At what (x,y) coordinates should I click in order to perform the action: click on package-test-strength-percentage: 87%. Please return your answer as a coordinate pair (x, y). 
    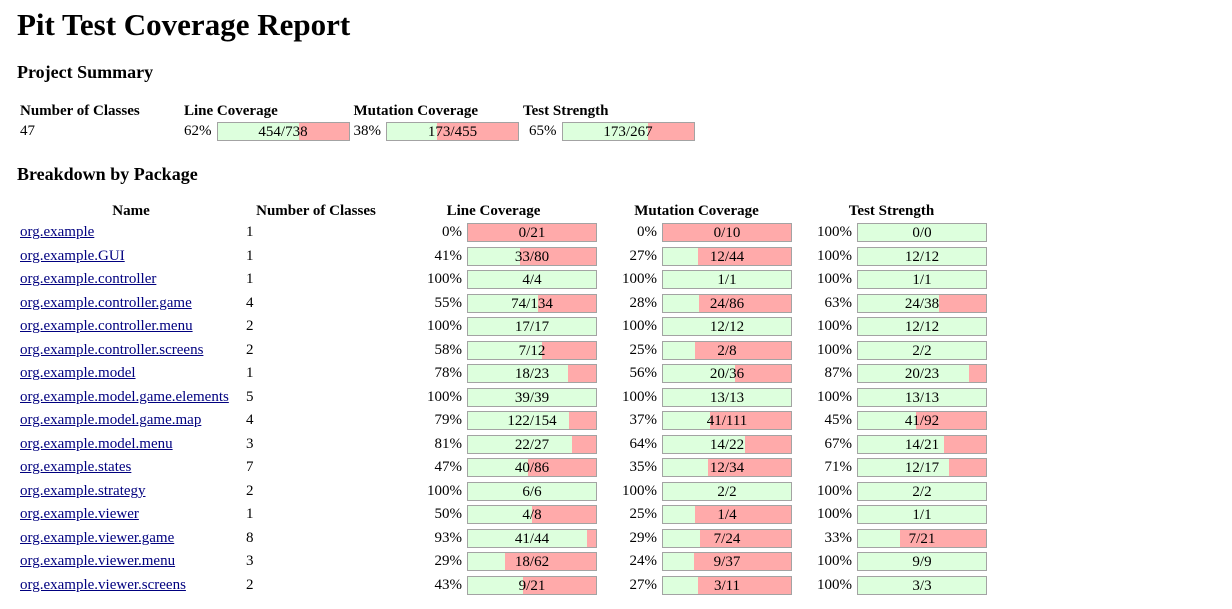
    Looking at the image, I should click on (838, 373).